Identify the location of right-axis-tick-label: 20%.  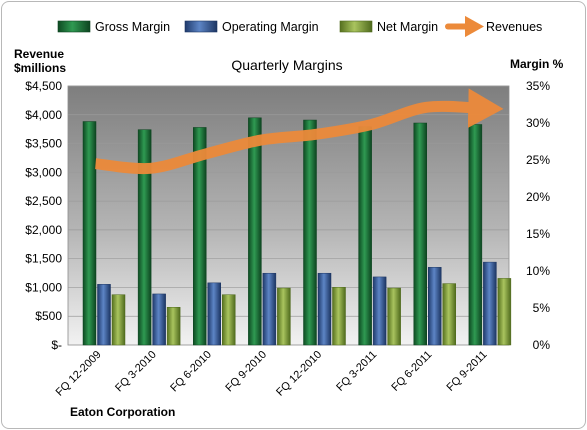
(538, 197).